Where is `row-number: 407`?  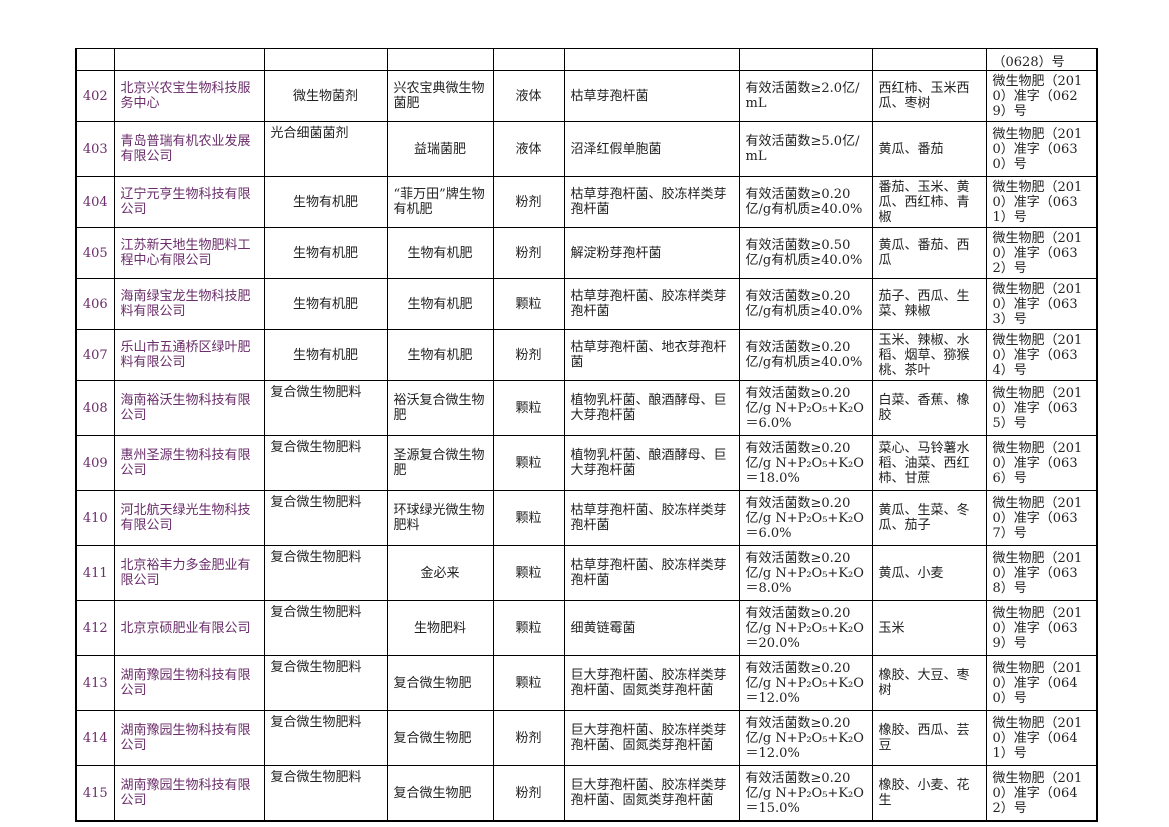
row-number: 407 is located at coordinates (95, 355).